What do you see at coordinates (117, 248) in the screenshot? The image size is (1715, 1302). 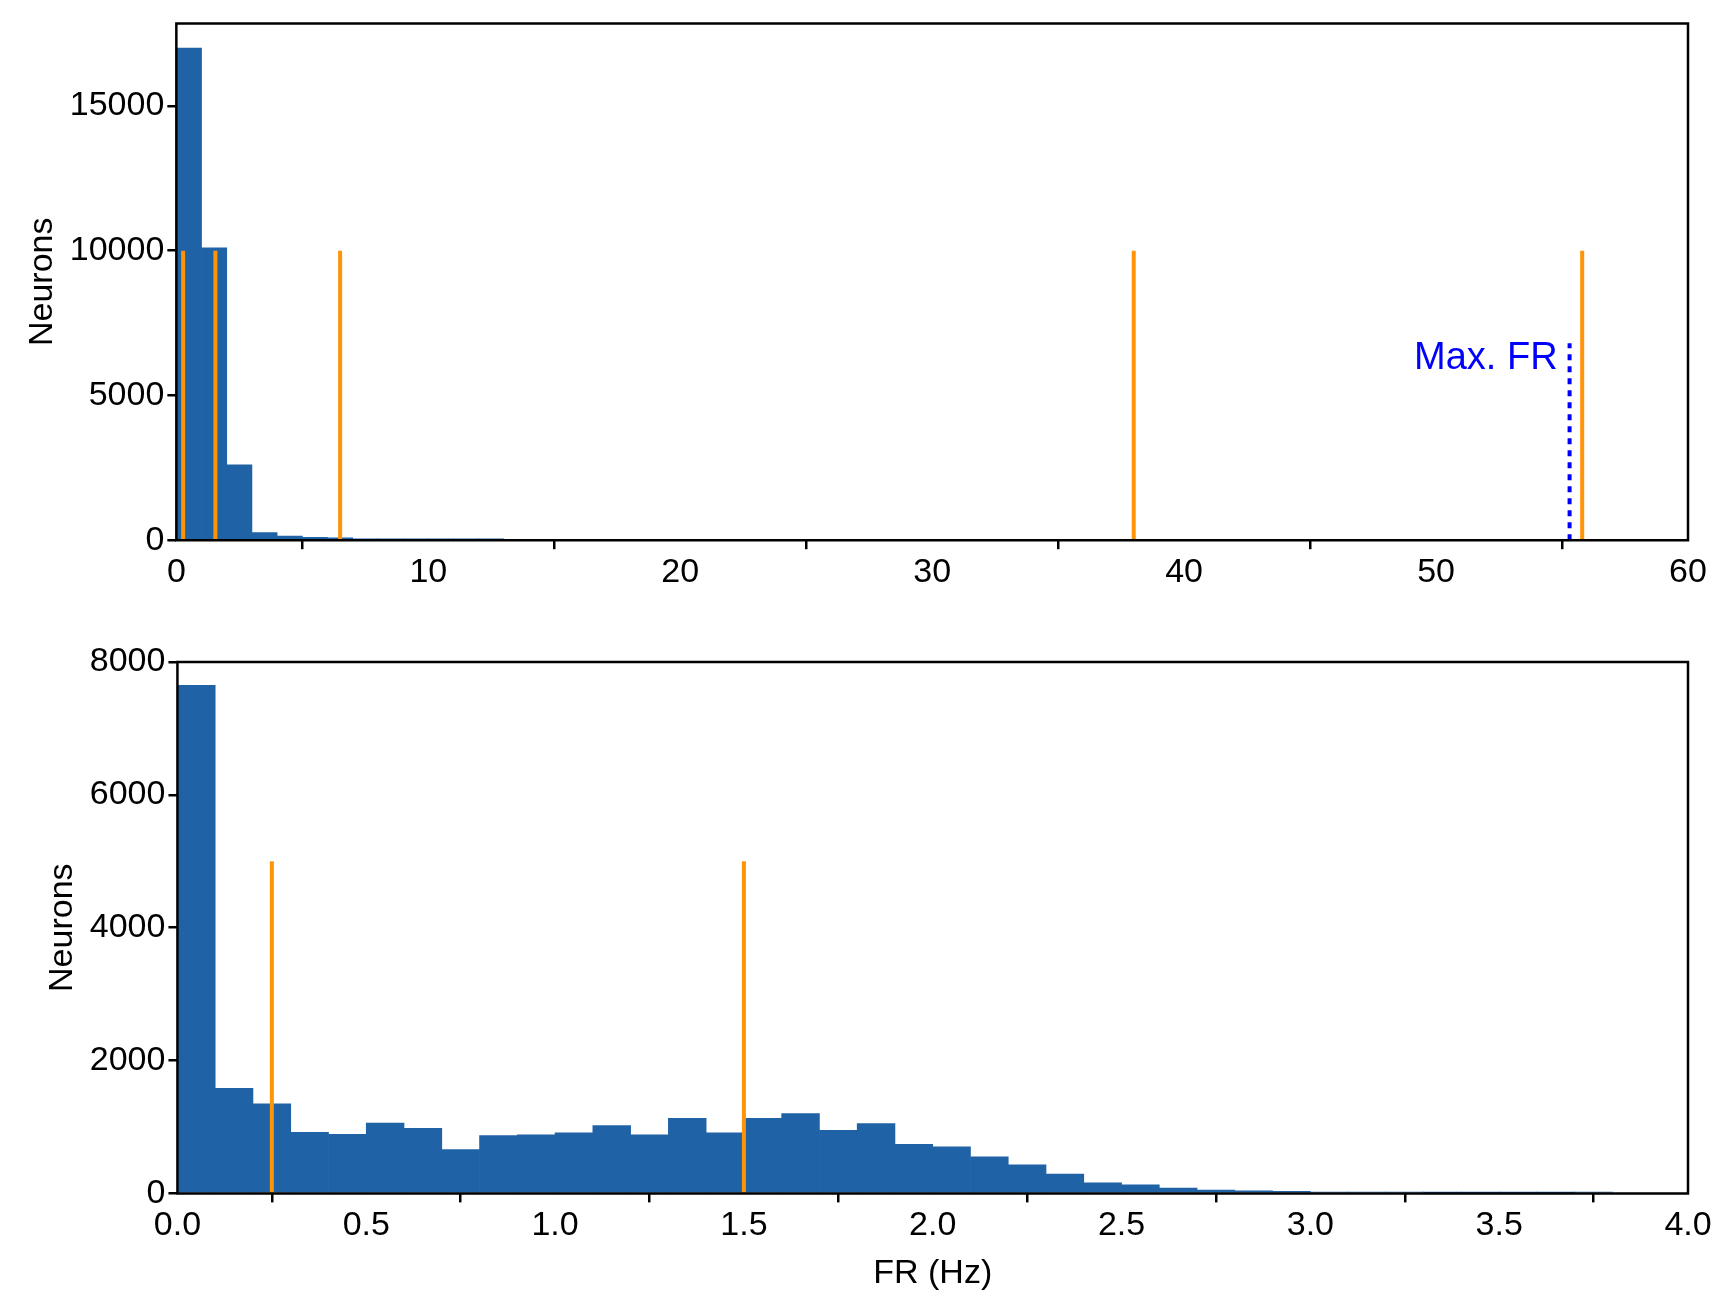 I see `y-tick-label: 10000` at bounding box center [117, 248].